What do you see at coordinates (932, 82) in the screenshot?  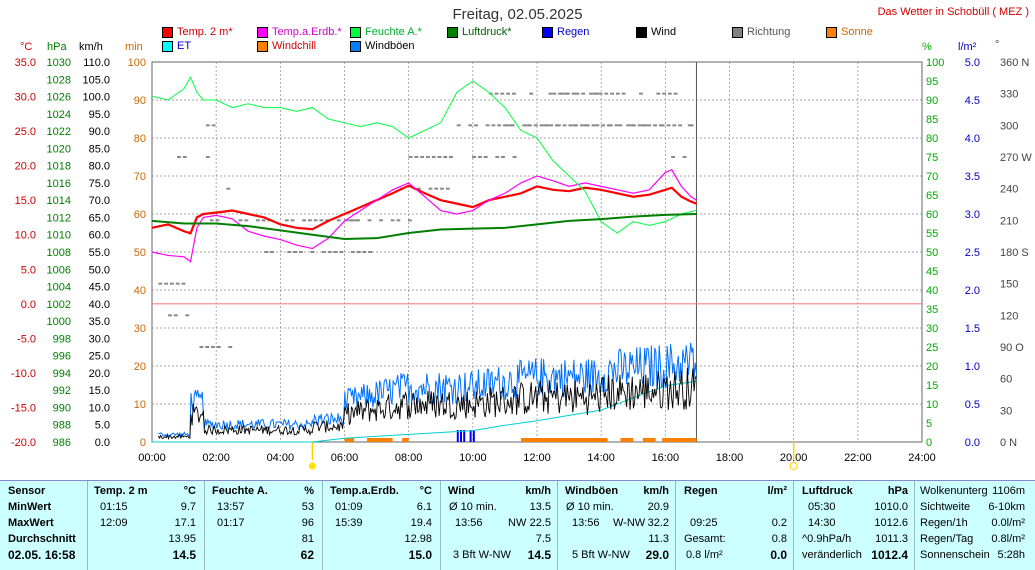 I see `percent-tick: 95` at bounding box center [932, 82].